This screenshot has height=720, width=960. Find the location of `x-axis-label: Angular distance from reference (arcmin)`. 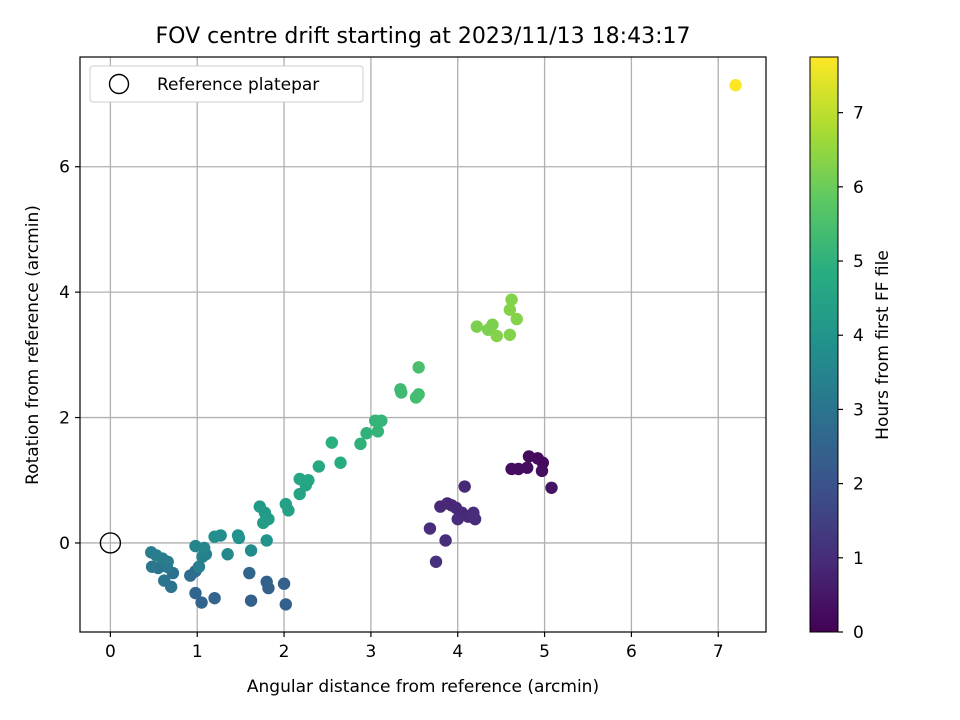

x-axis-label: Angular distance from reference (arcmin) is located at coordinates (423, 687).